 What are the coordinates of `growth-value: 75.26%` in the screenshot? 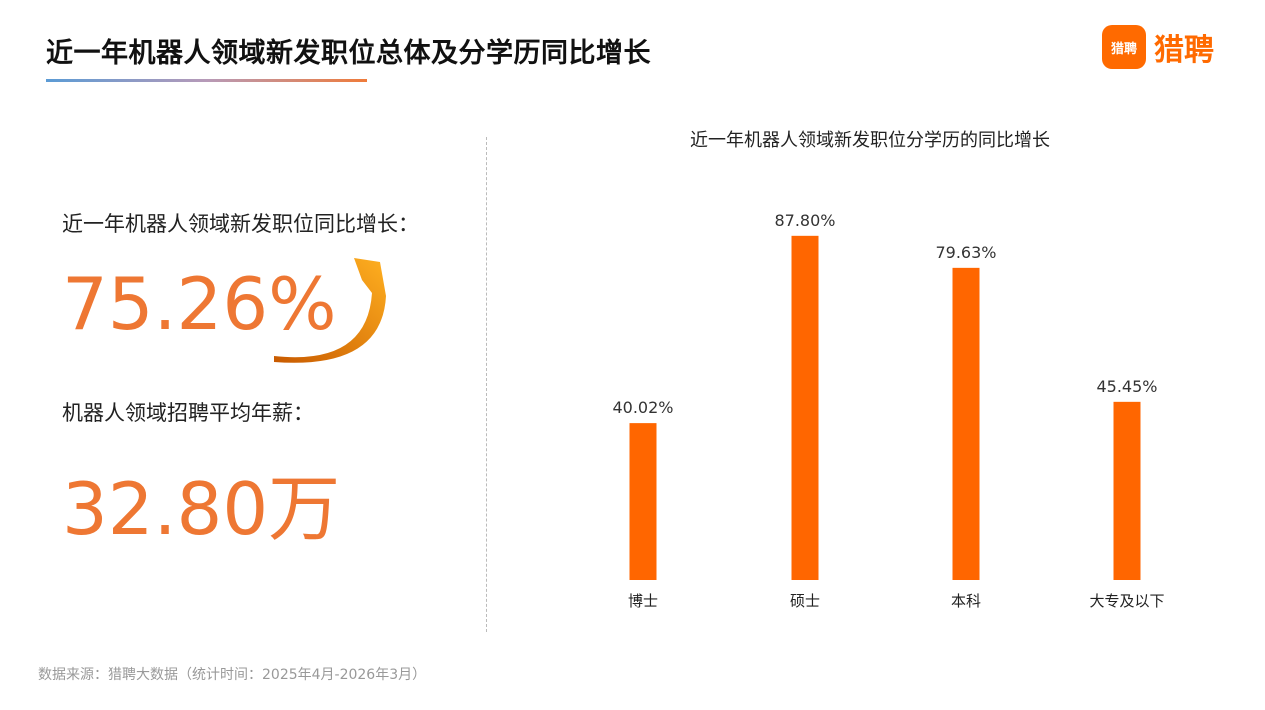 It's located at (199, 304).